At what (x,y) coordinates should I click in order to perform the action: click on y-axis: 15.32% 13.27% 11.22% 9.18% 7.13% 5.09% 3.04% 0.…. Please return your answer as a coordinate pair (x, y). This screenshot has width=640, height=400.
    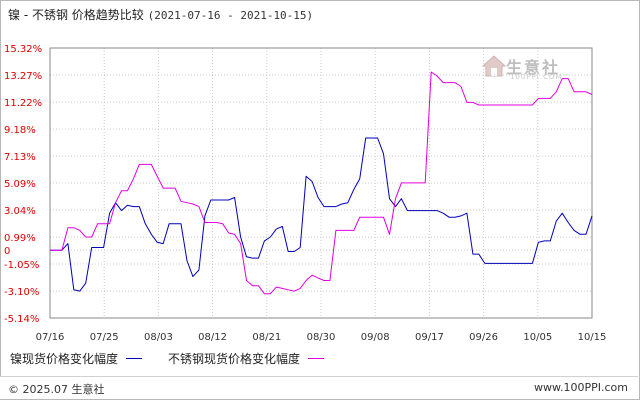
    Looking at the image, I should click on (23, 184).